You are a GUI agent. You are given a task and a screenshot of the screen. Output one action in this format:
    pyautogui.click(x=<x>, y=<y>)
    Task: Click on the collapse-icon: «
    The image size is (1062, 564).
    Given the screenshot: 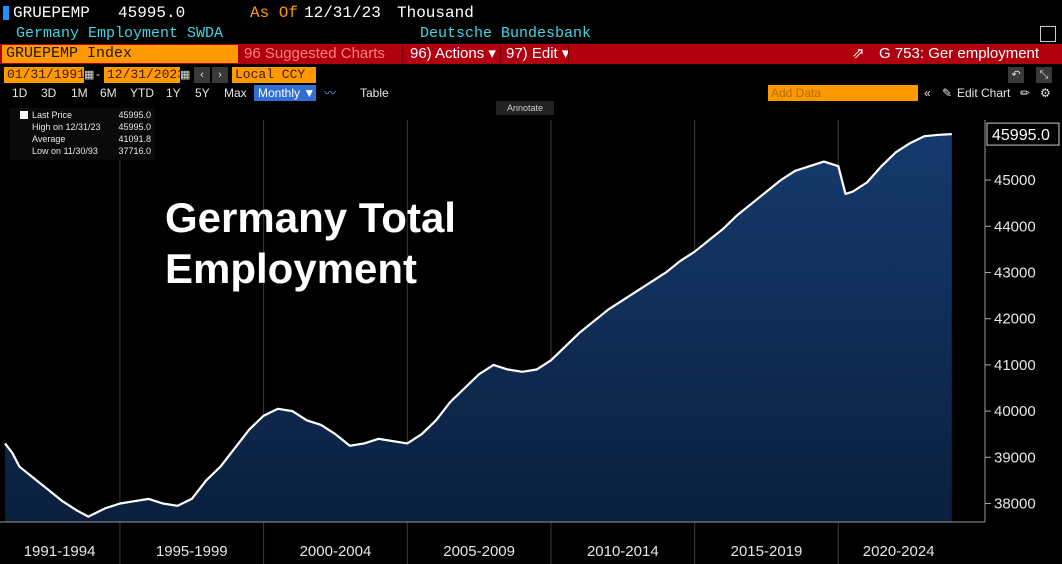 What is the action you would take?
    pyautogui.click(x=927, y=93)
    